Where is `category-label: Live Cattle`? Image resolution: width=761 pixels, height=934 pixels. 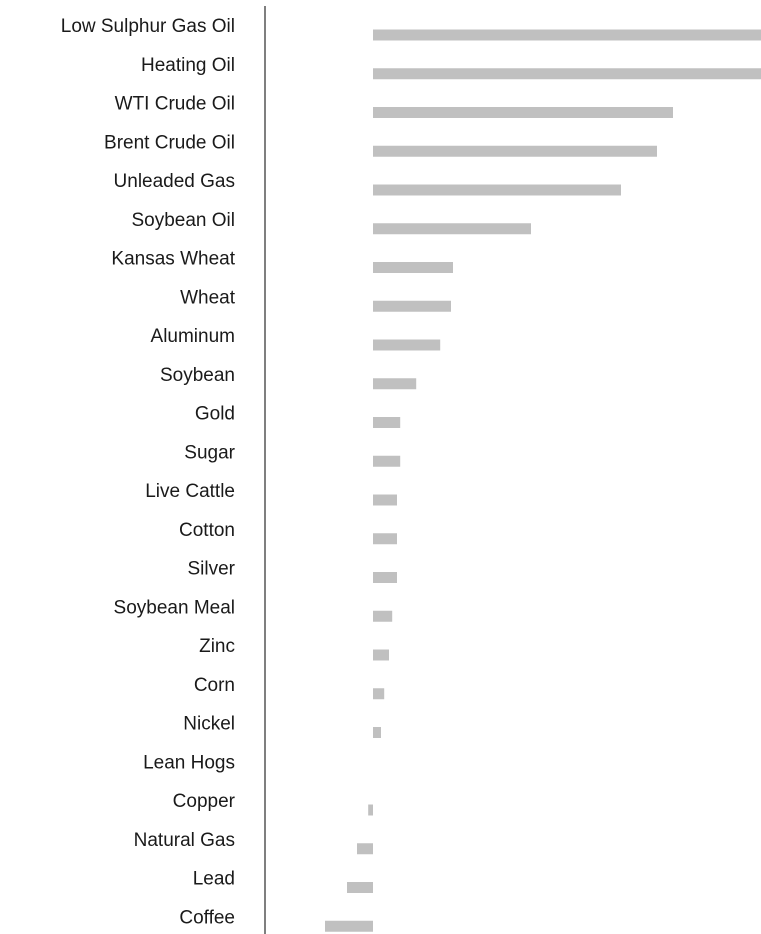
category-label: Live Cattle is located at coordinates (190, 491).